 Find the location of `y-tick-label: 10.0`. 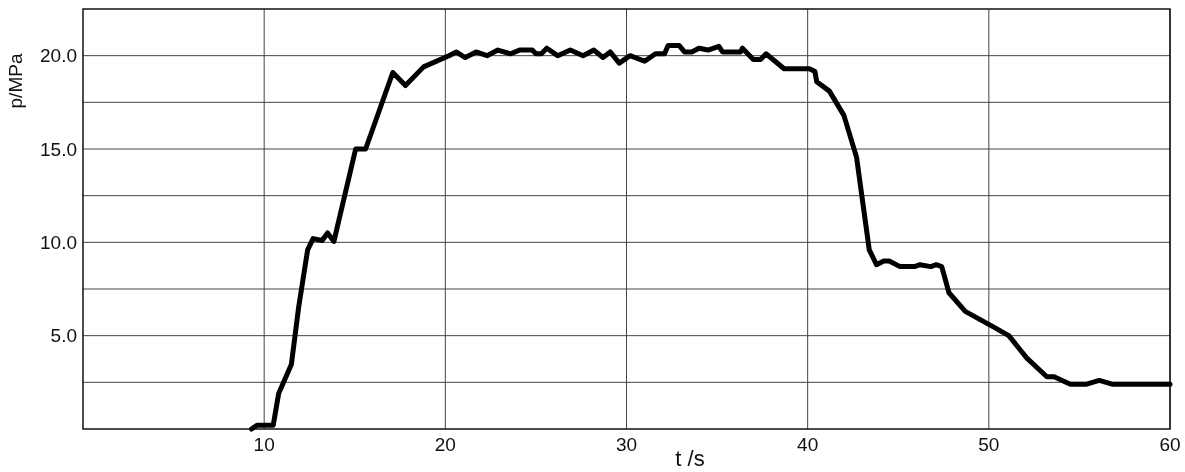

y-tick-label: 10.0 is located at coordinates (58, 242).